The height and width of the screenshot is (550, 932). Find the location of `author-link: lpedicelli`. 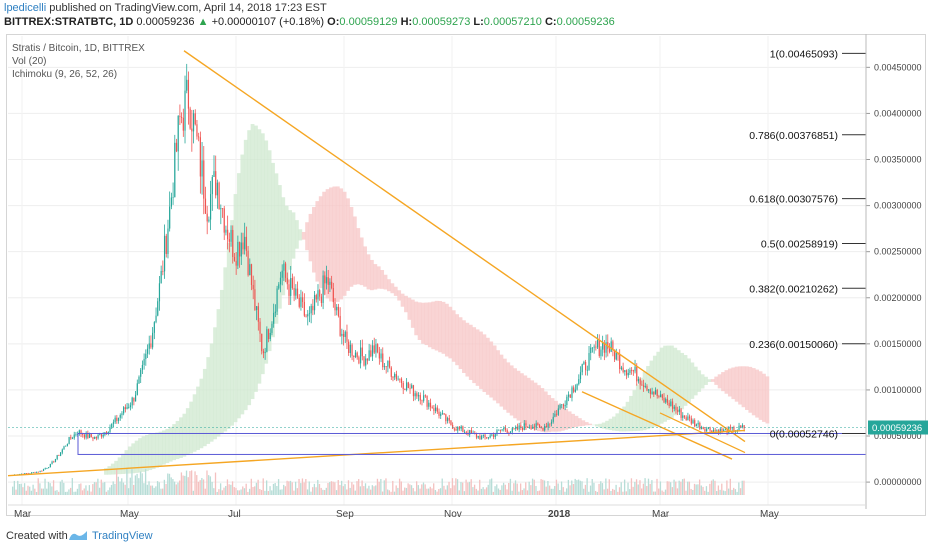

author-link: lpedicelli is located at coordinates (25, 8).